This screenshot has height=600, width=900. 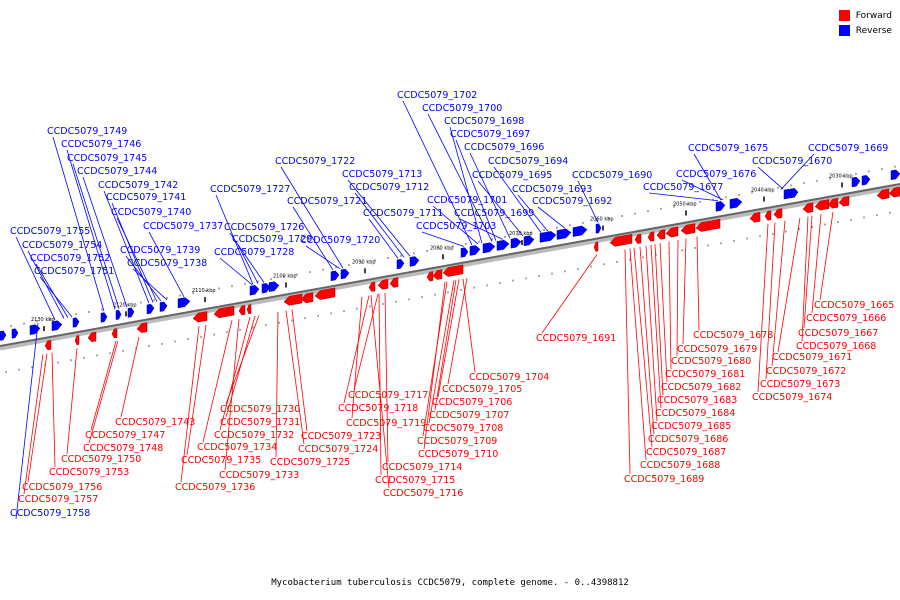 What do you see at coordinates (705, 374) in the screenshot?
I see `gene-label: CCDC5079_1681` at bounding box center [705, 374].